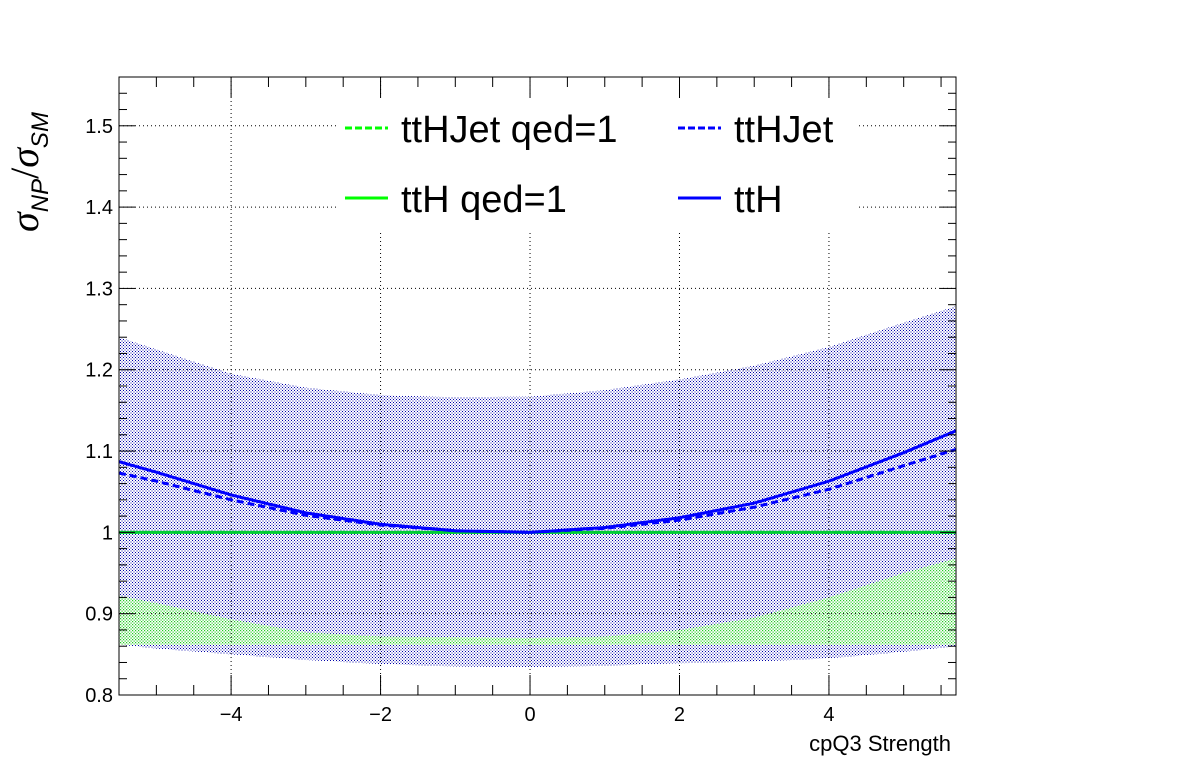  Describe the element at coordinates (107, 533) in the screenshot. I see `y-tick-label: 1` at that location.